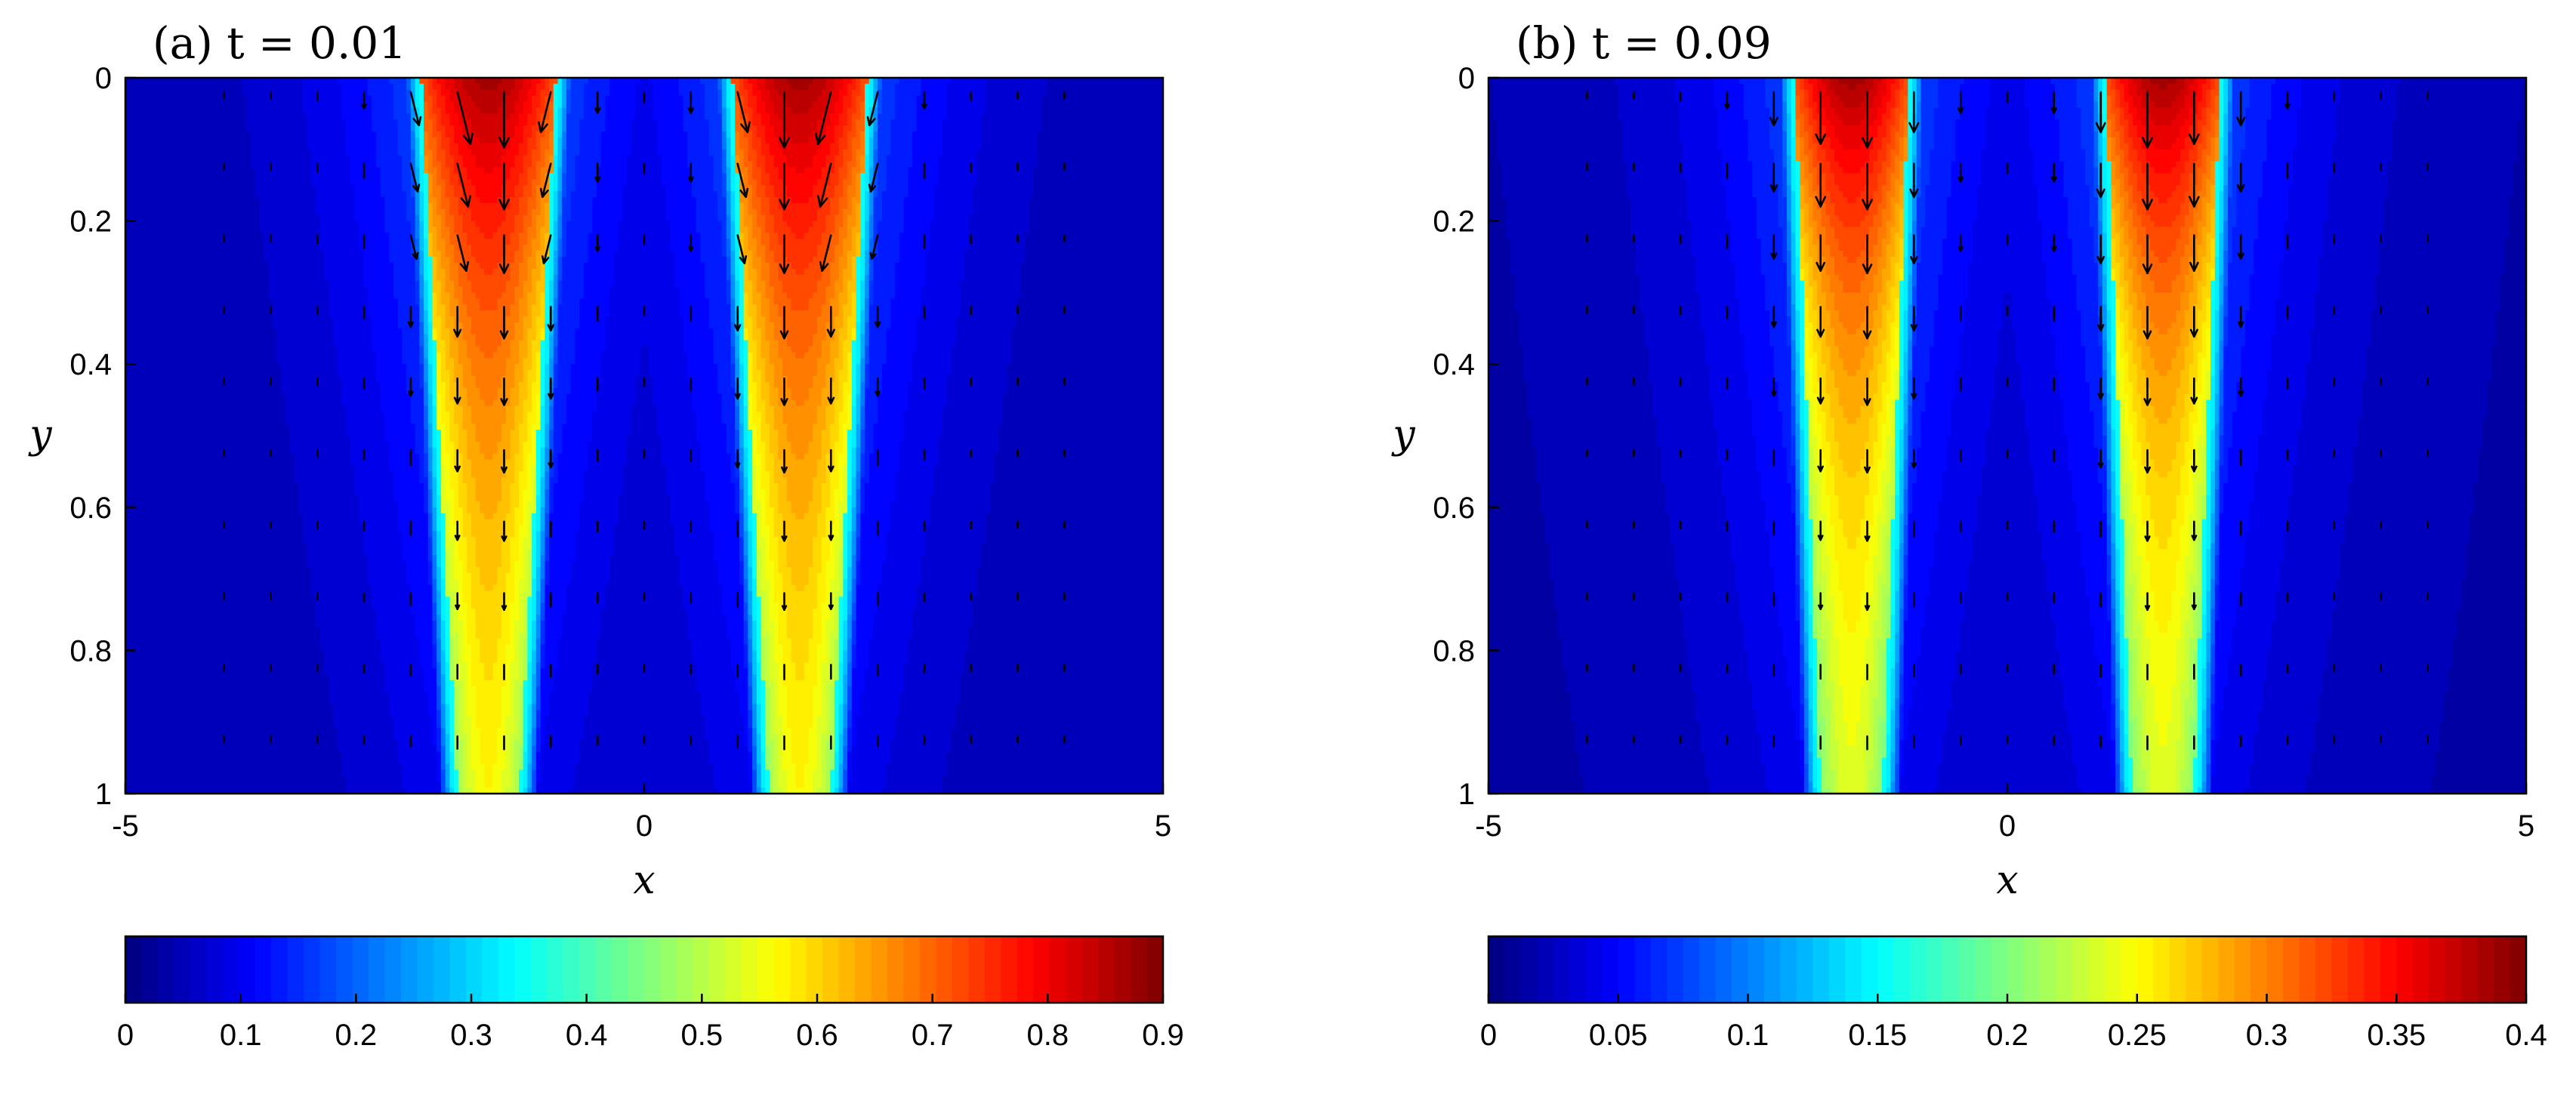 This screenshot has height=1110, width=2576. Describe the element at coordinates (1618, 1035) in the screenshot. I see `colorbar-tick-label: 0.05` at that location.